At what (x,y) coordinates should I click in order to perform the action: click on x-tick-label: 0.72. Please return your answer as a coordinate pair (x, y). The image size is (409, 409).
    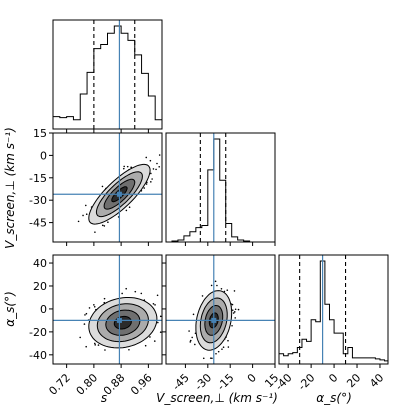
    Looking at the image, I should click on (59, 384).